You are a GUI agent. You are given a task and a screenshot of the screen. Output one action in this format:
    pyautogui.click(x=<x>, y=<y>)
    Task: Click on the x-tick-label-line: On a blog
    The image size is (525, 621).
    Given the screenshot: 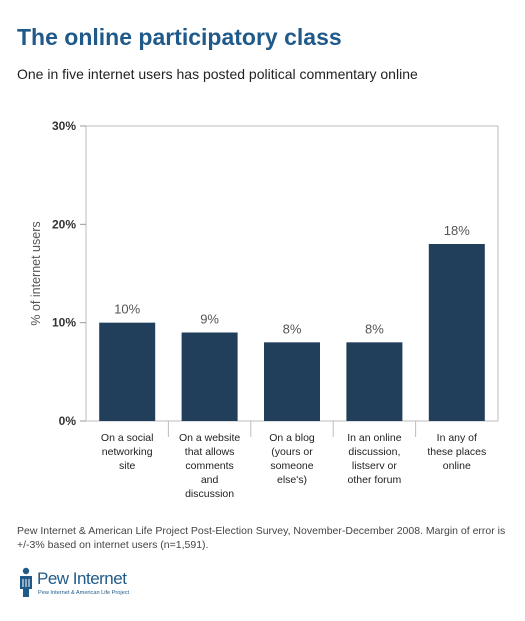 What is the action you would take?
    pyautogui.click(x=292, y=438)
    